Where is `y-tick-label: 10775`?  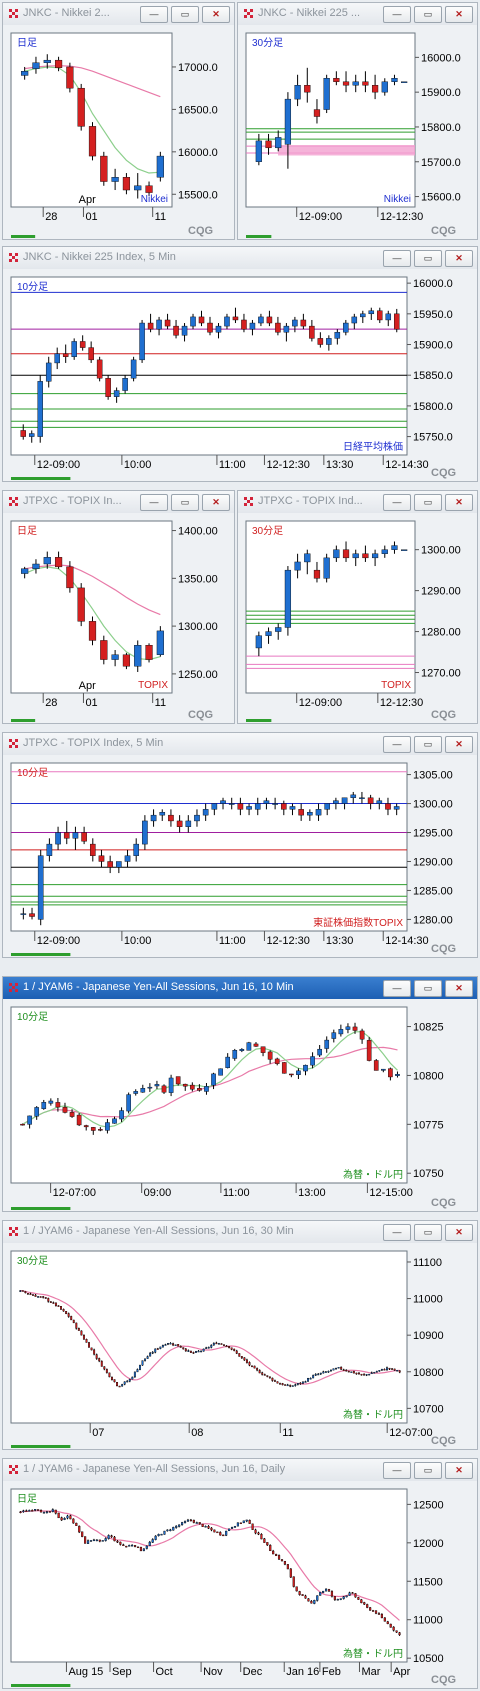
y-tick-label: 10775 is located at coordinates (428, 1125).